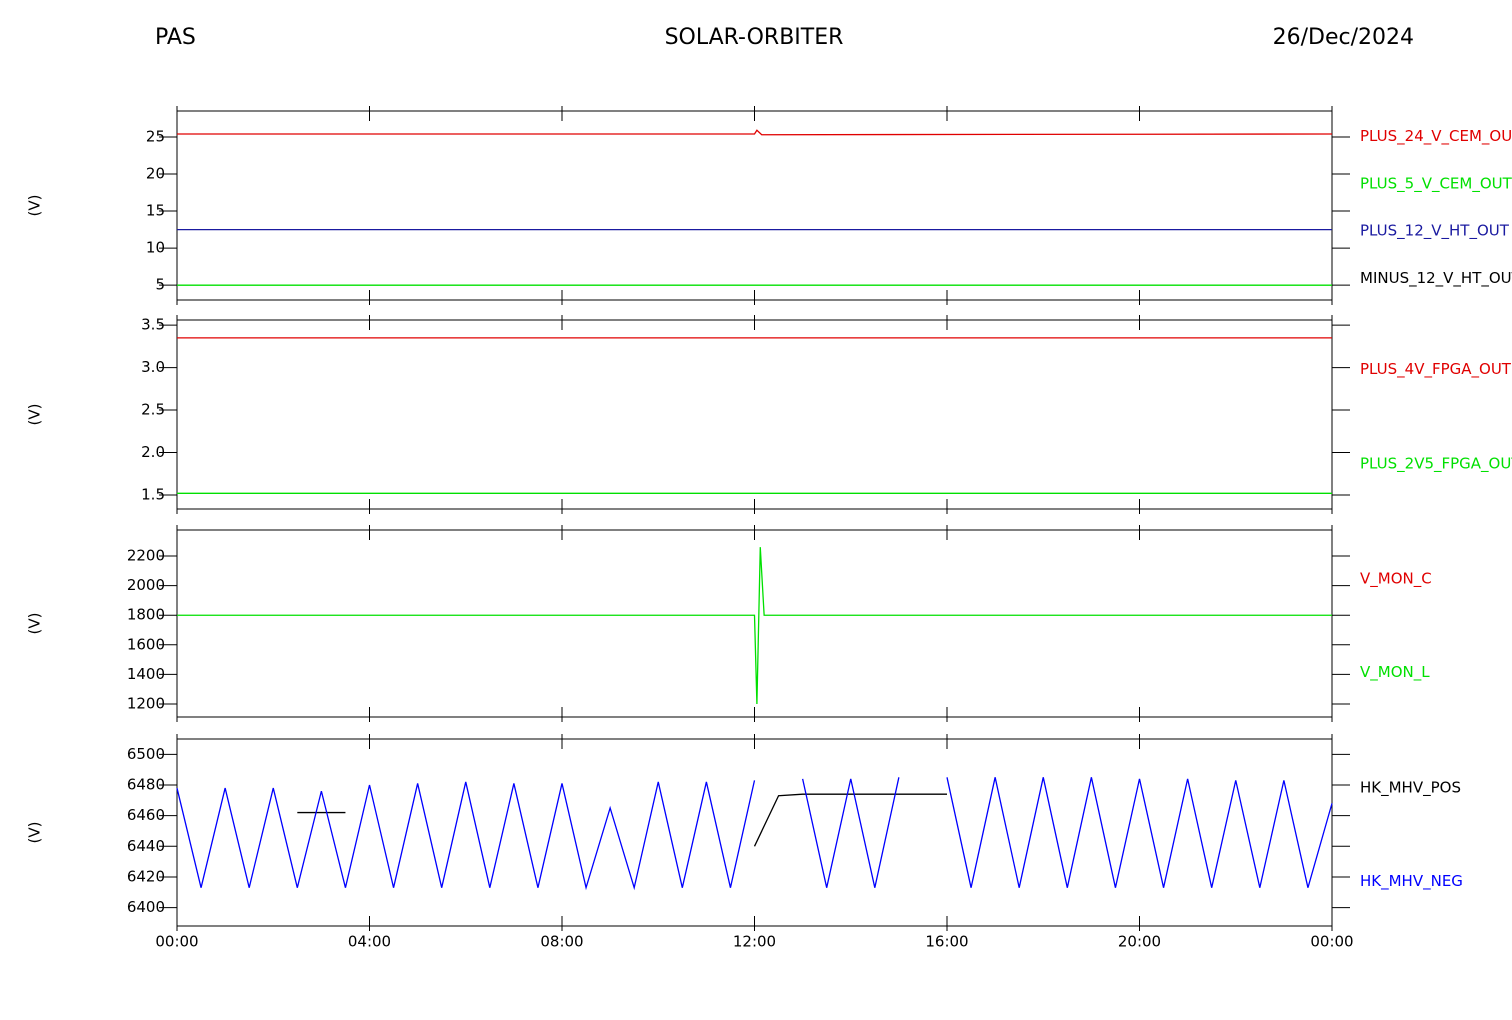 The height and width of the screenshot is (1020, 1512). Describe the element at coordinates (153, 452) in the screenshot. I see `y-tick-label: 2.0` at that location.